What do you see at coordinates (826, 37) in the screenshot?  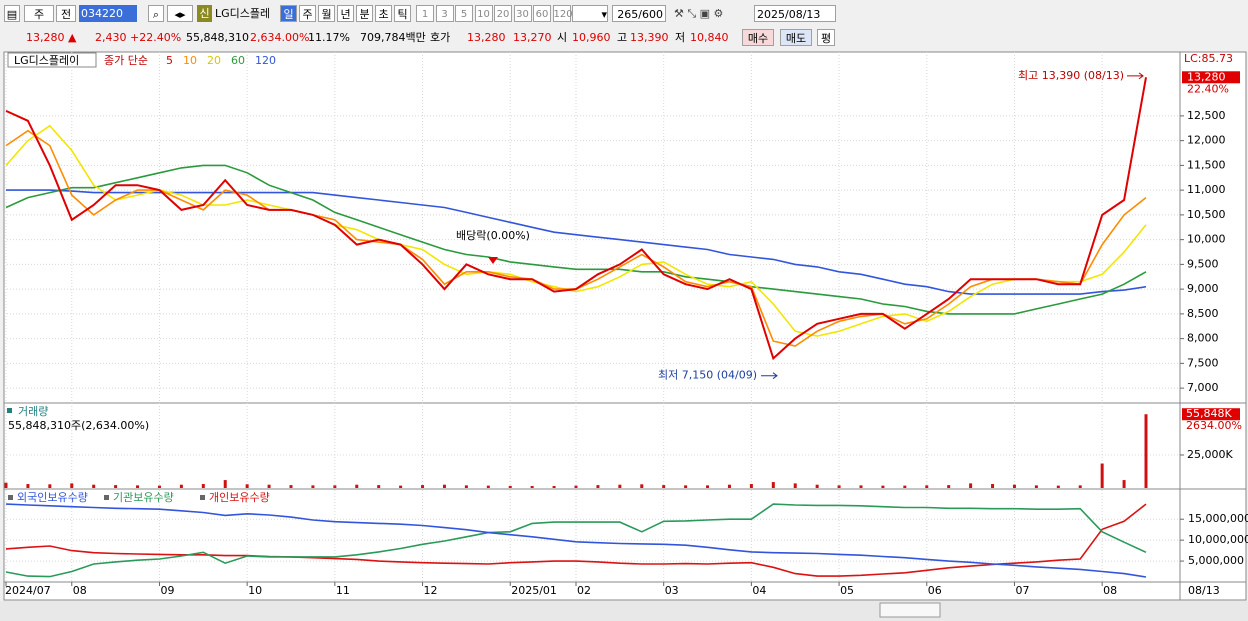 I see `avg-button: 평` at bounding box center [826, 37].